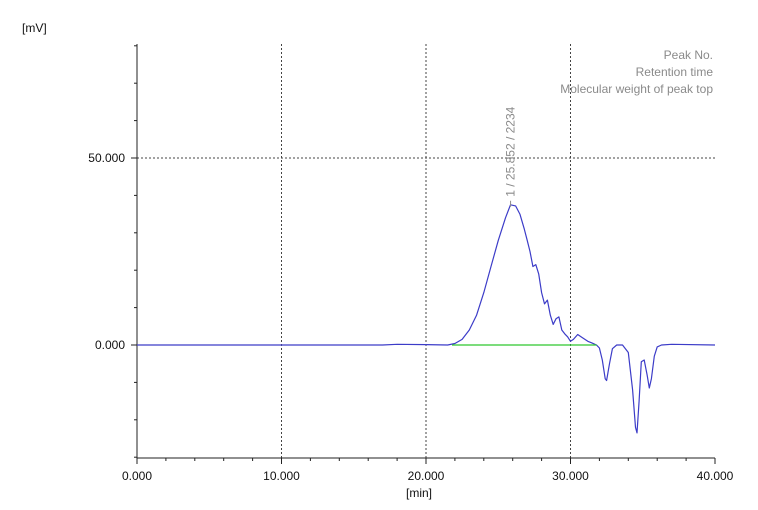 The width and height of the screenshot is (758, 510). Describe the element at coordinates (675, 72) in the screenshot. I see `legend-entry-retention-time: Retention time` at that location.